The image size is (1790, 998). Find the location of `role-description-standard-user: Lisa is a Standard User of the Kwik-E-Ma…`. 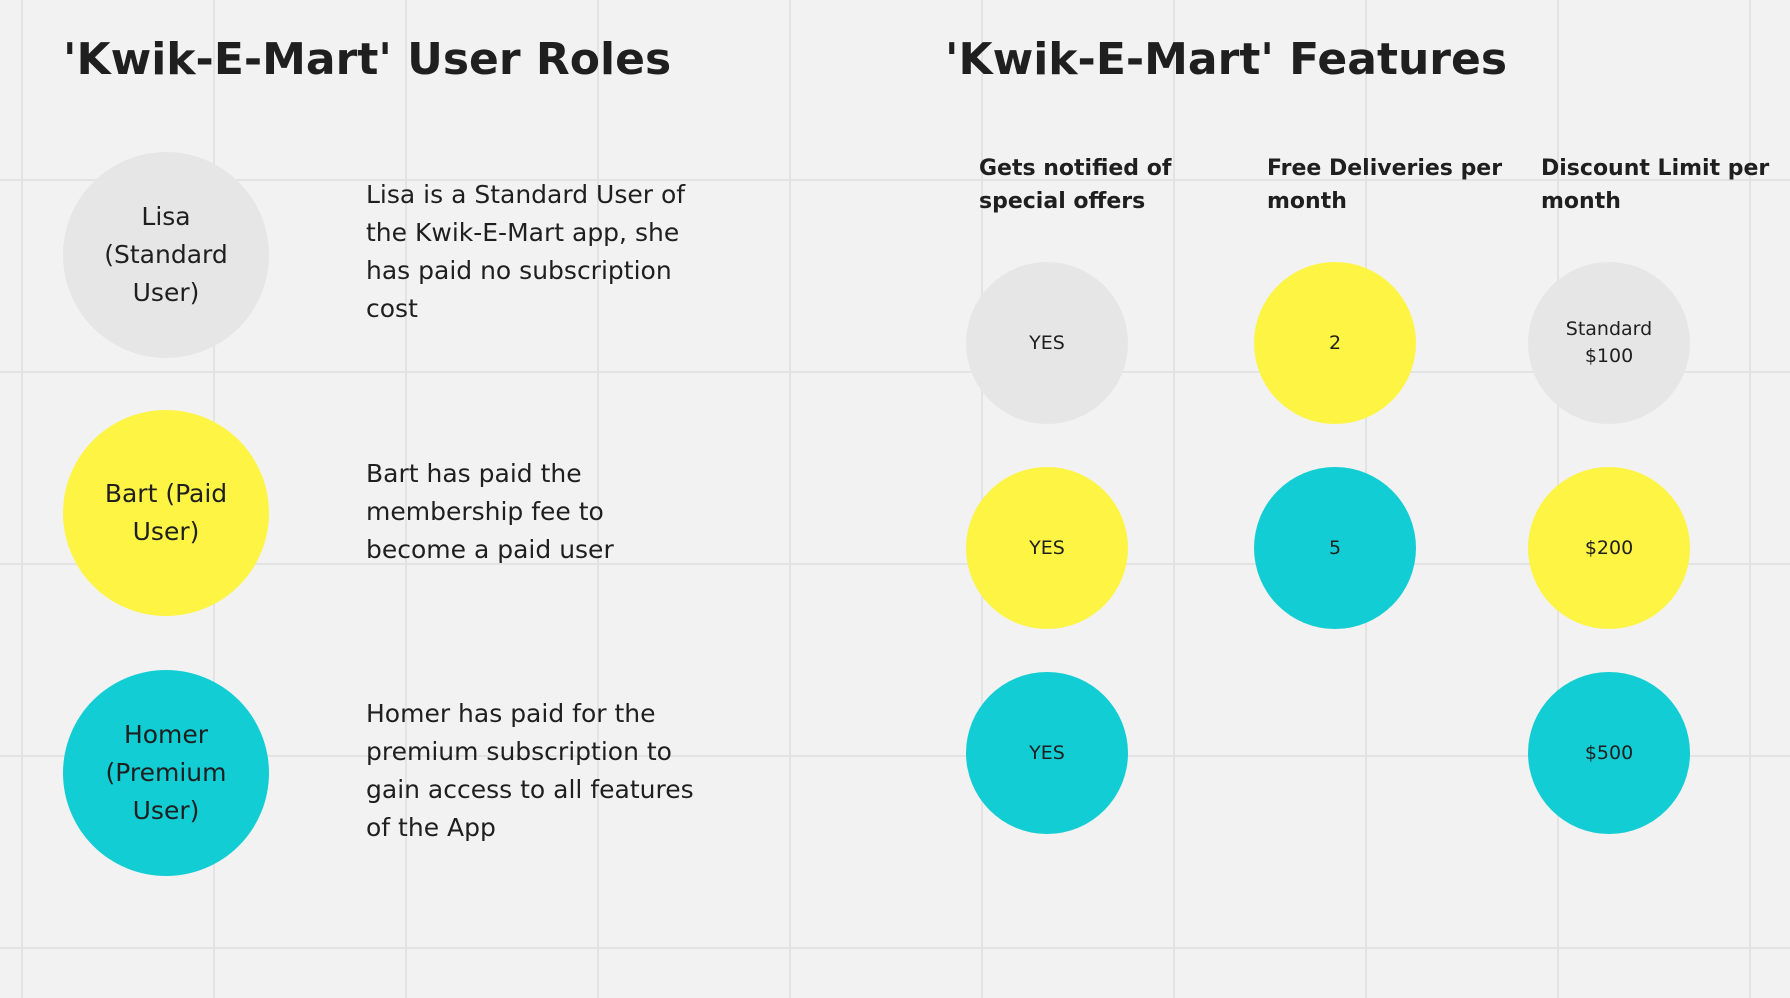

role-description-standard-user: Lisa is a Standard User of the Kwik-E-Ma… is located at coordinates (526, 251).